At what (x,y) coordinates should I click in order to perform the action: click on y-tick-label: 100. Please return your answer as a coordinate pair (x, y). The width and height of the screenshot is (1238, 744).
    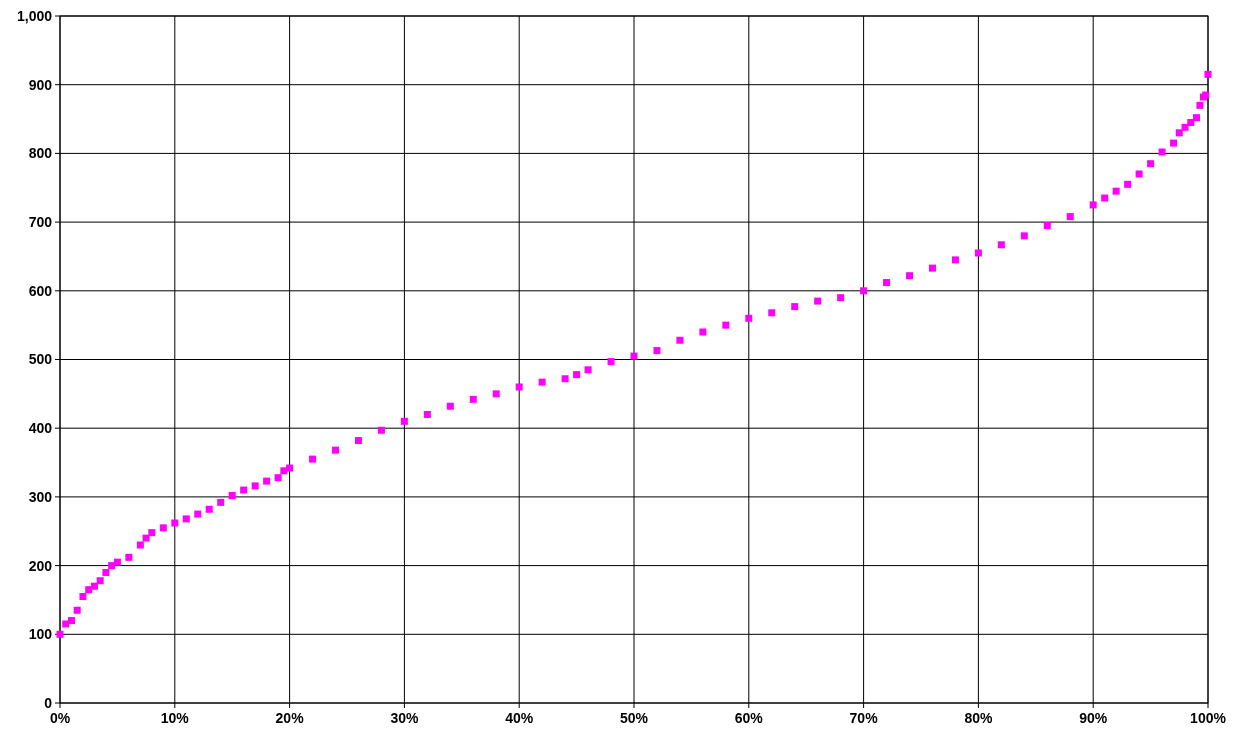
    Looking at the image, I should click on (40, 634).